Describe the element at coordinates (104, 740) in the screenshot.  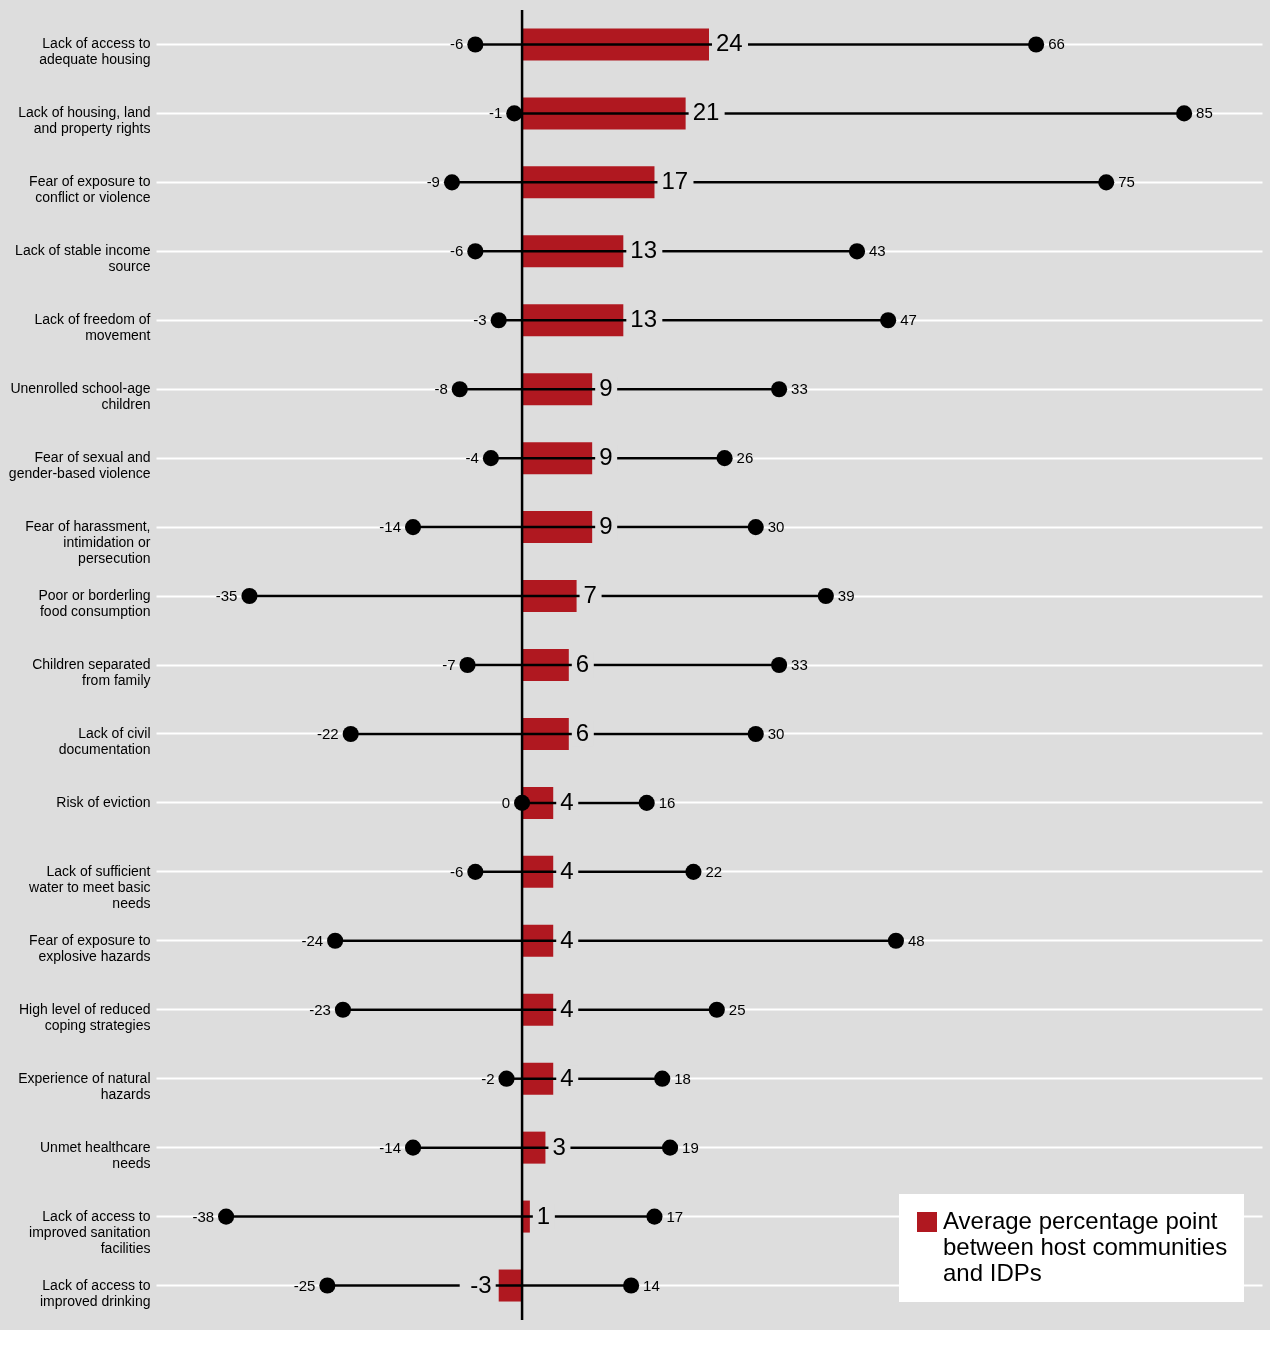
I see `y-tick-label: Lack of civil documentation` at that location.